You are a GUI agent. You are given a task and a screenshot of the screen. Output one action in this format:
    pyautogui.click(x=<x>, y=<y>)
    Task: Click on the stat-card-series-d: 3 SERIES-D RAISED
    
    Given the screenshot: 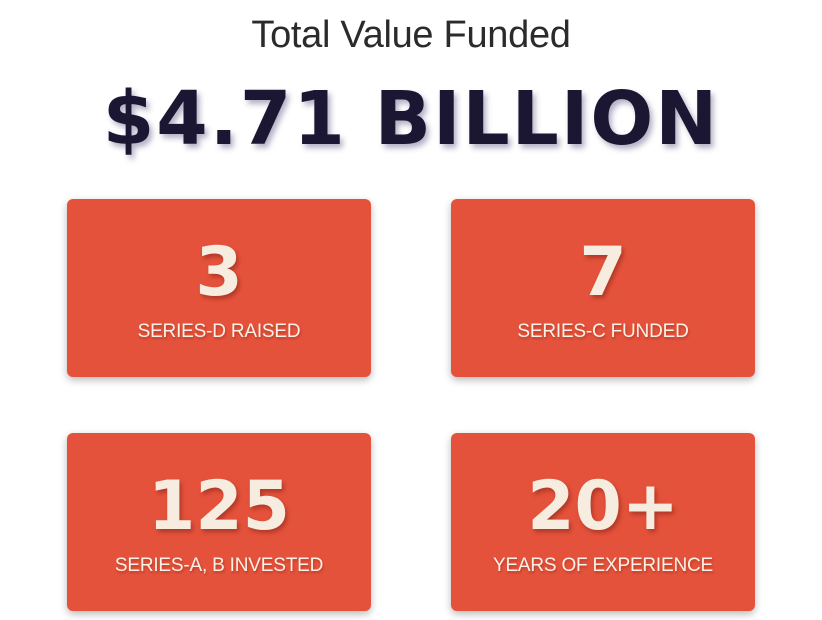 What is the action you would take?
    pyautogui.click(x=219, y=288)
    